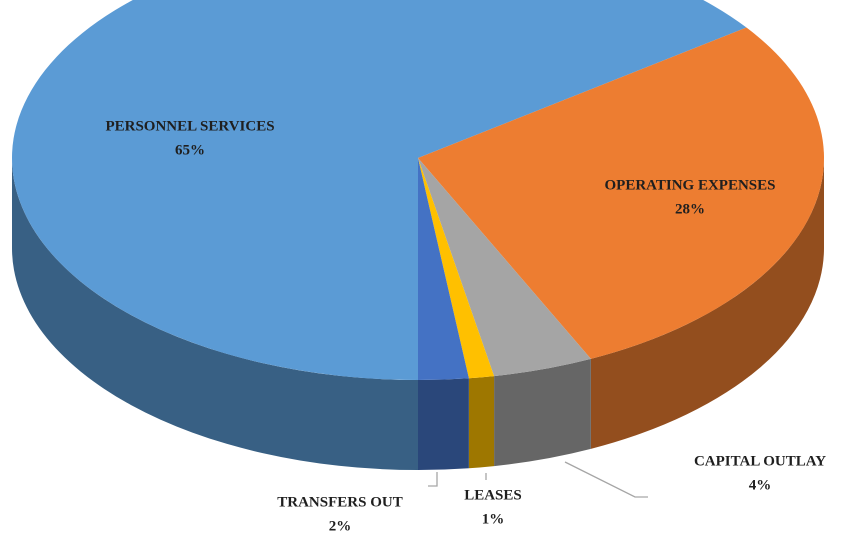  I want to click on slice-value-label: 2%, so click(340, 526).